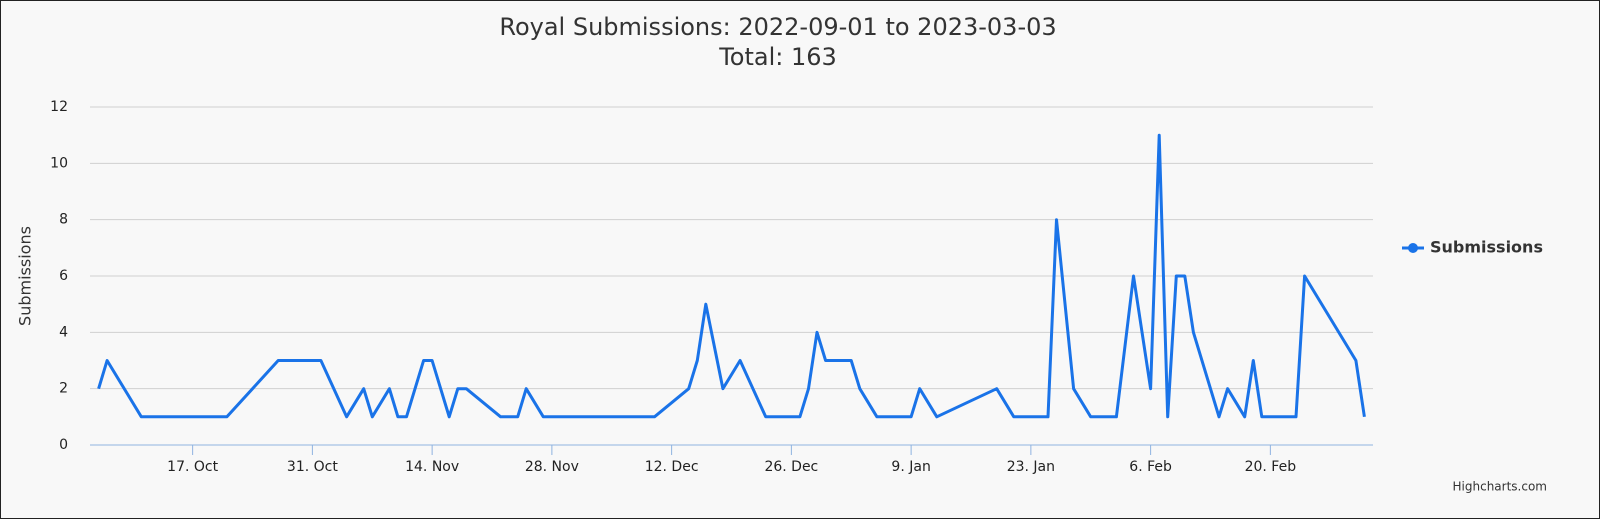  Describe the element at coordinates (312, 467) in the screenshot. I see `x-tick-label: 31. Oct` at that location.